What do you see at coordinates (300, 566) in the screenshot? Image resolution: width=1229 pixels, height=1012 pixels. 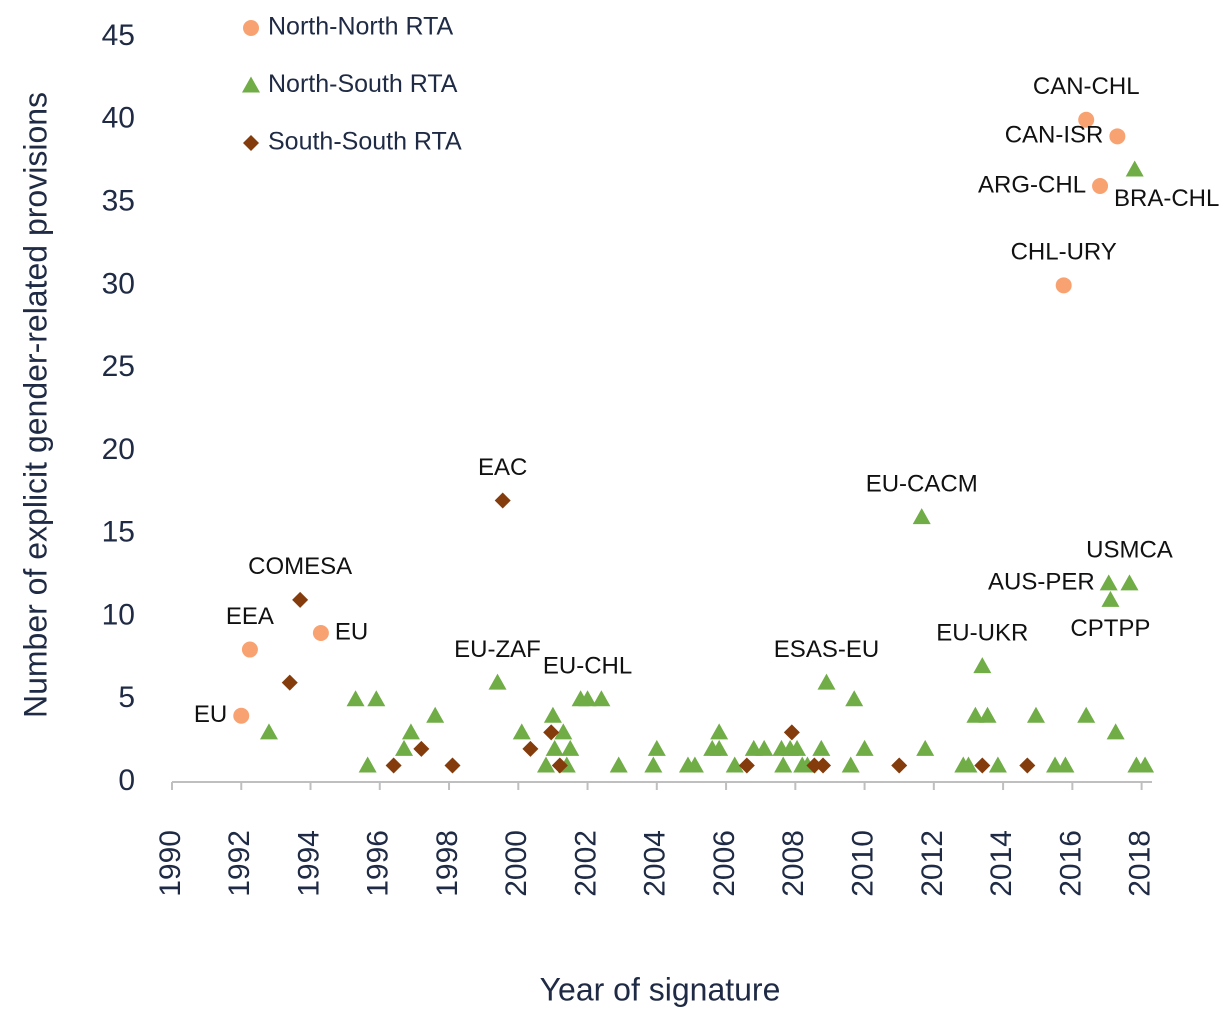 I see `point-label: COMESA` at bounding box center [300, 566].